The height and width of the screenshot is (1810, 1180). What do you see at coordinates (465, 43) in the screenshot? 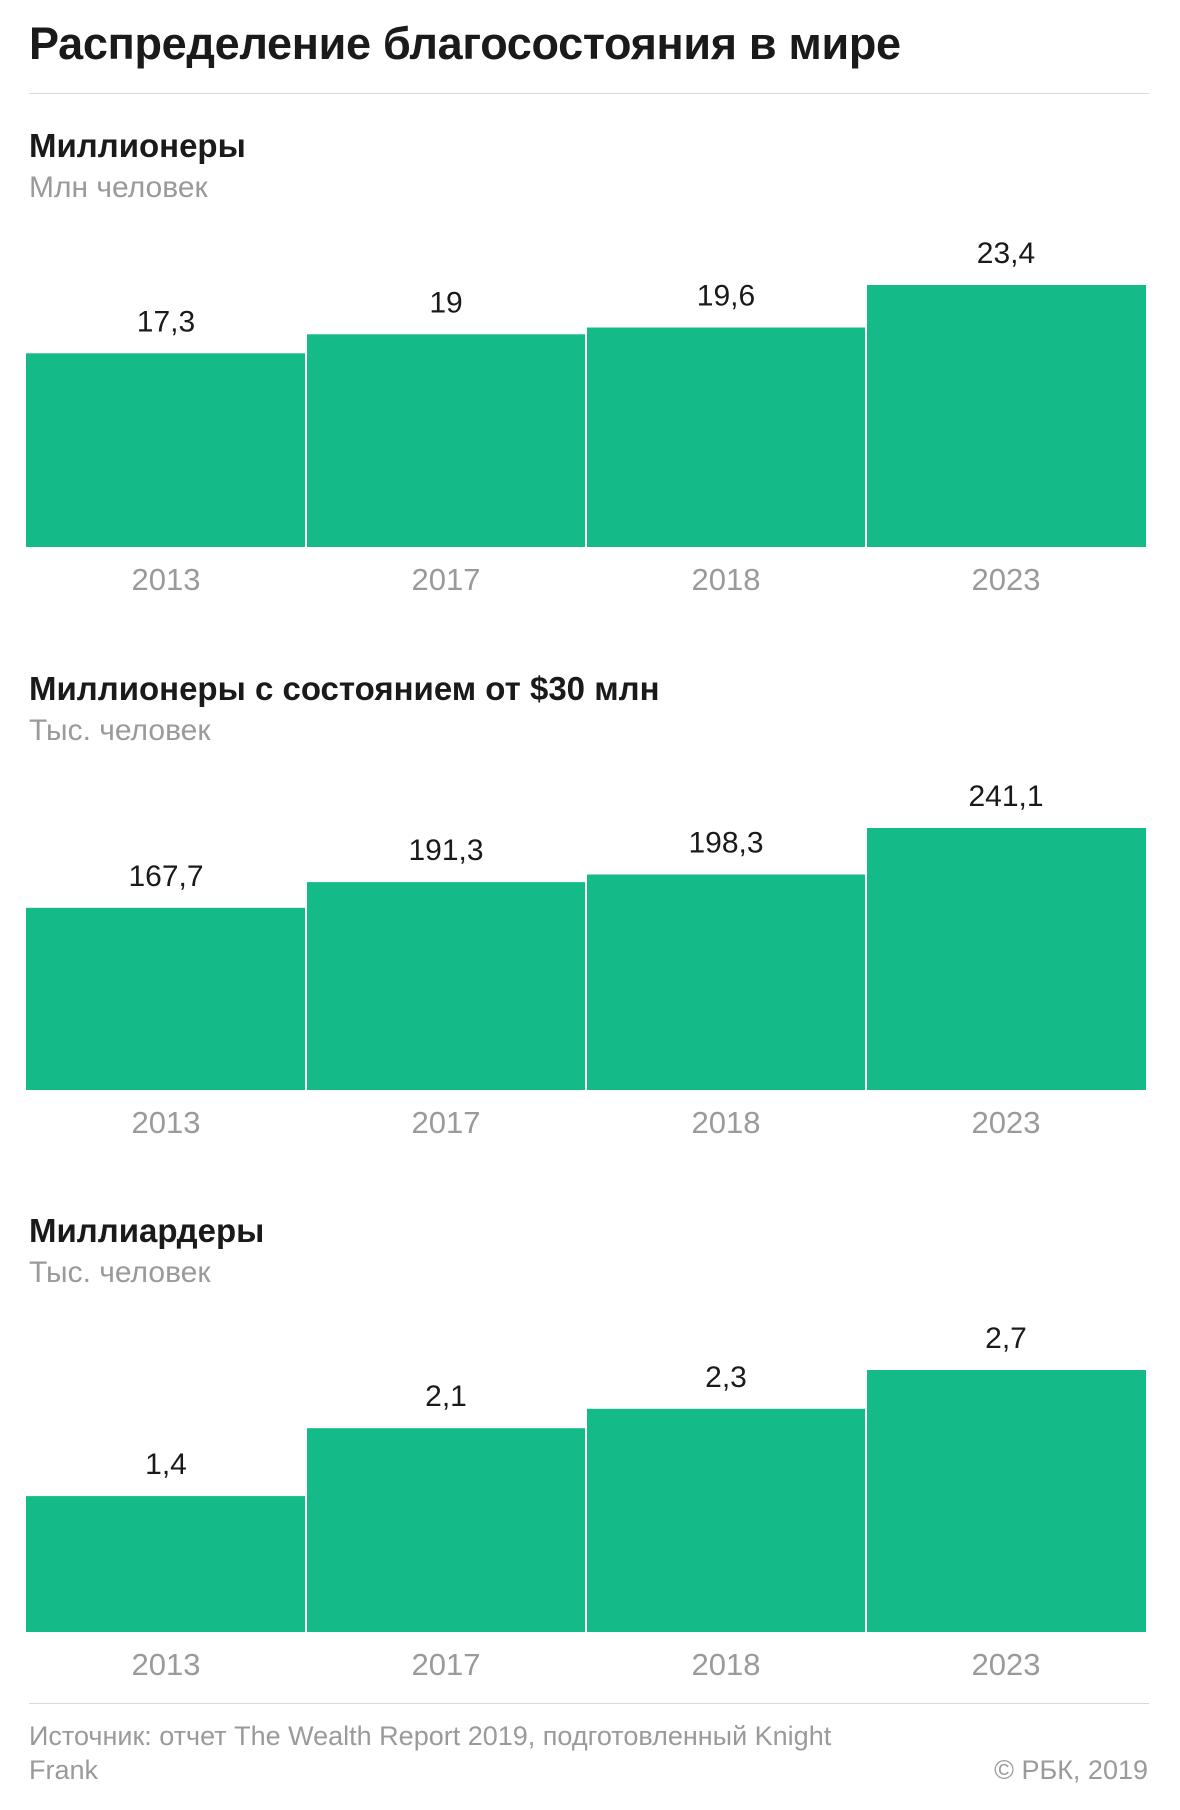
I see `page-title: Распределение благосостояния в мире` at bounding box center [465, 43].